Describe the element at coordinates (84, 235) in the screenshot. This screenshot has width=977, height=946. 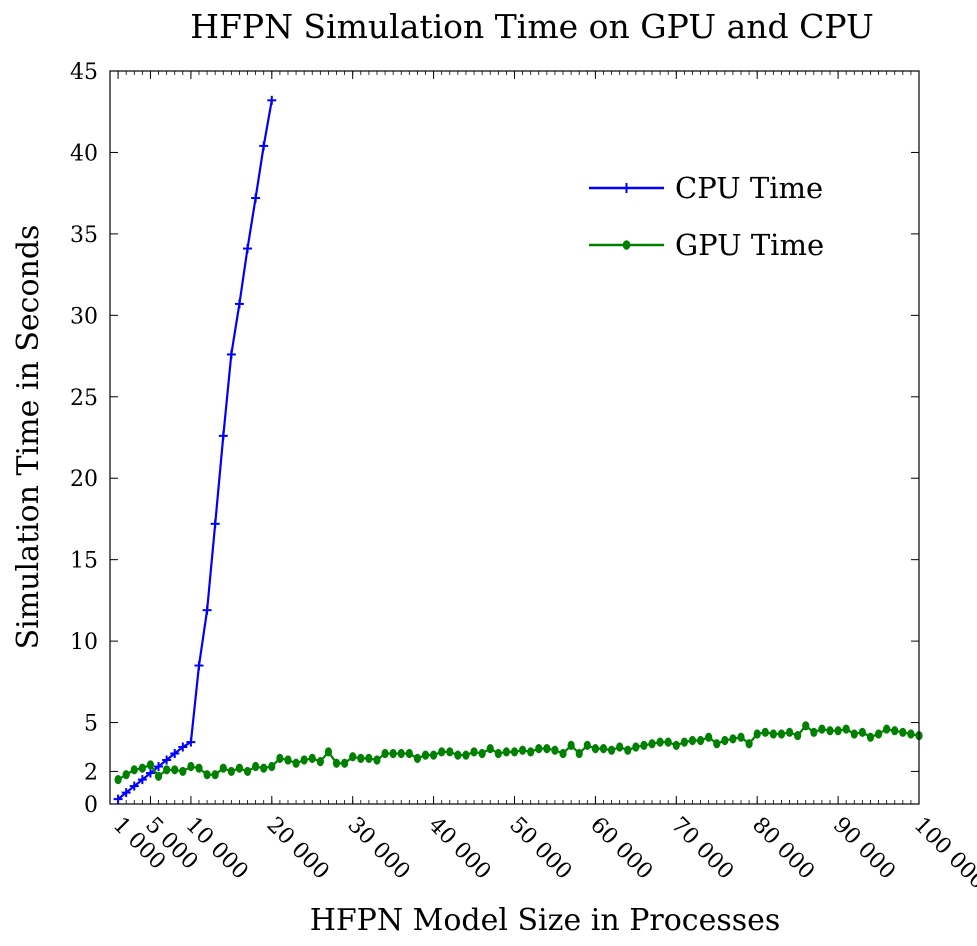
I see `y-tick-label: 35` at that location.